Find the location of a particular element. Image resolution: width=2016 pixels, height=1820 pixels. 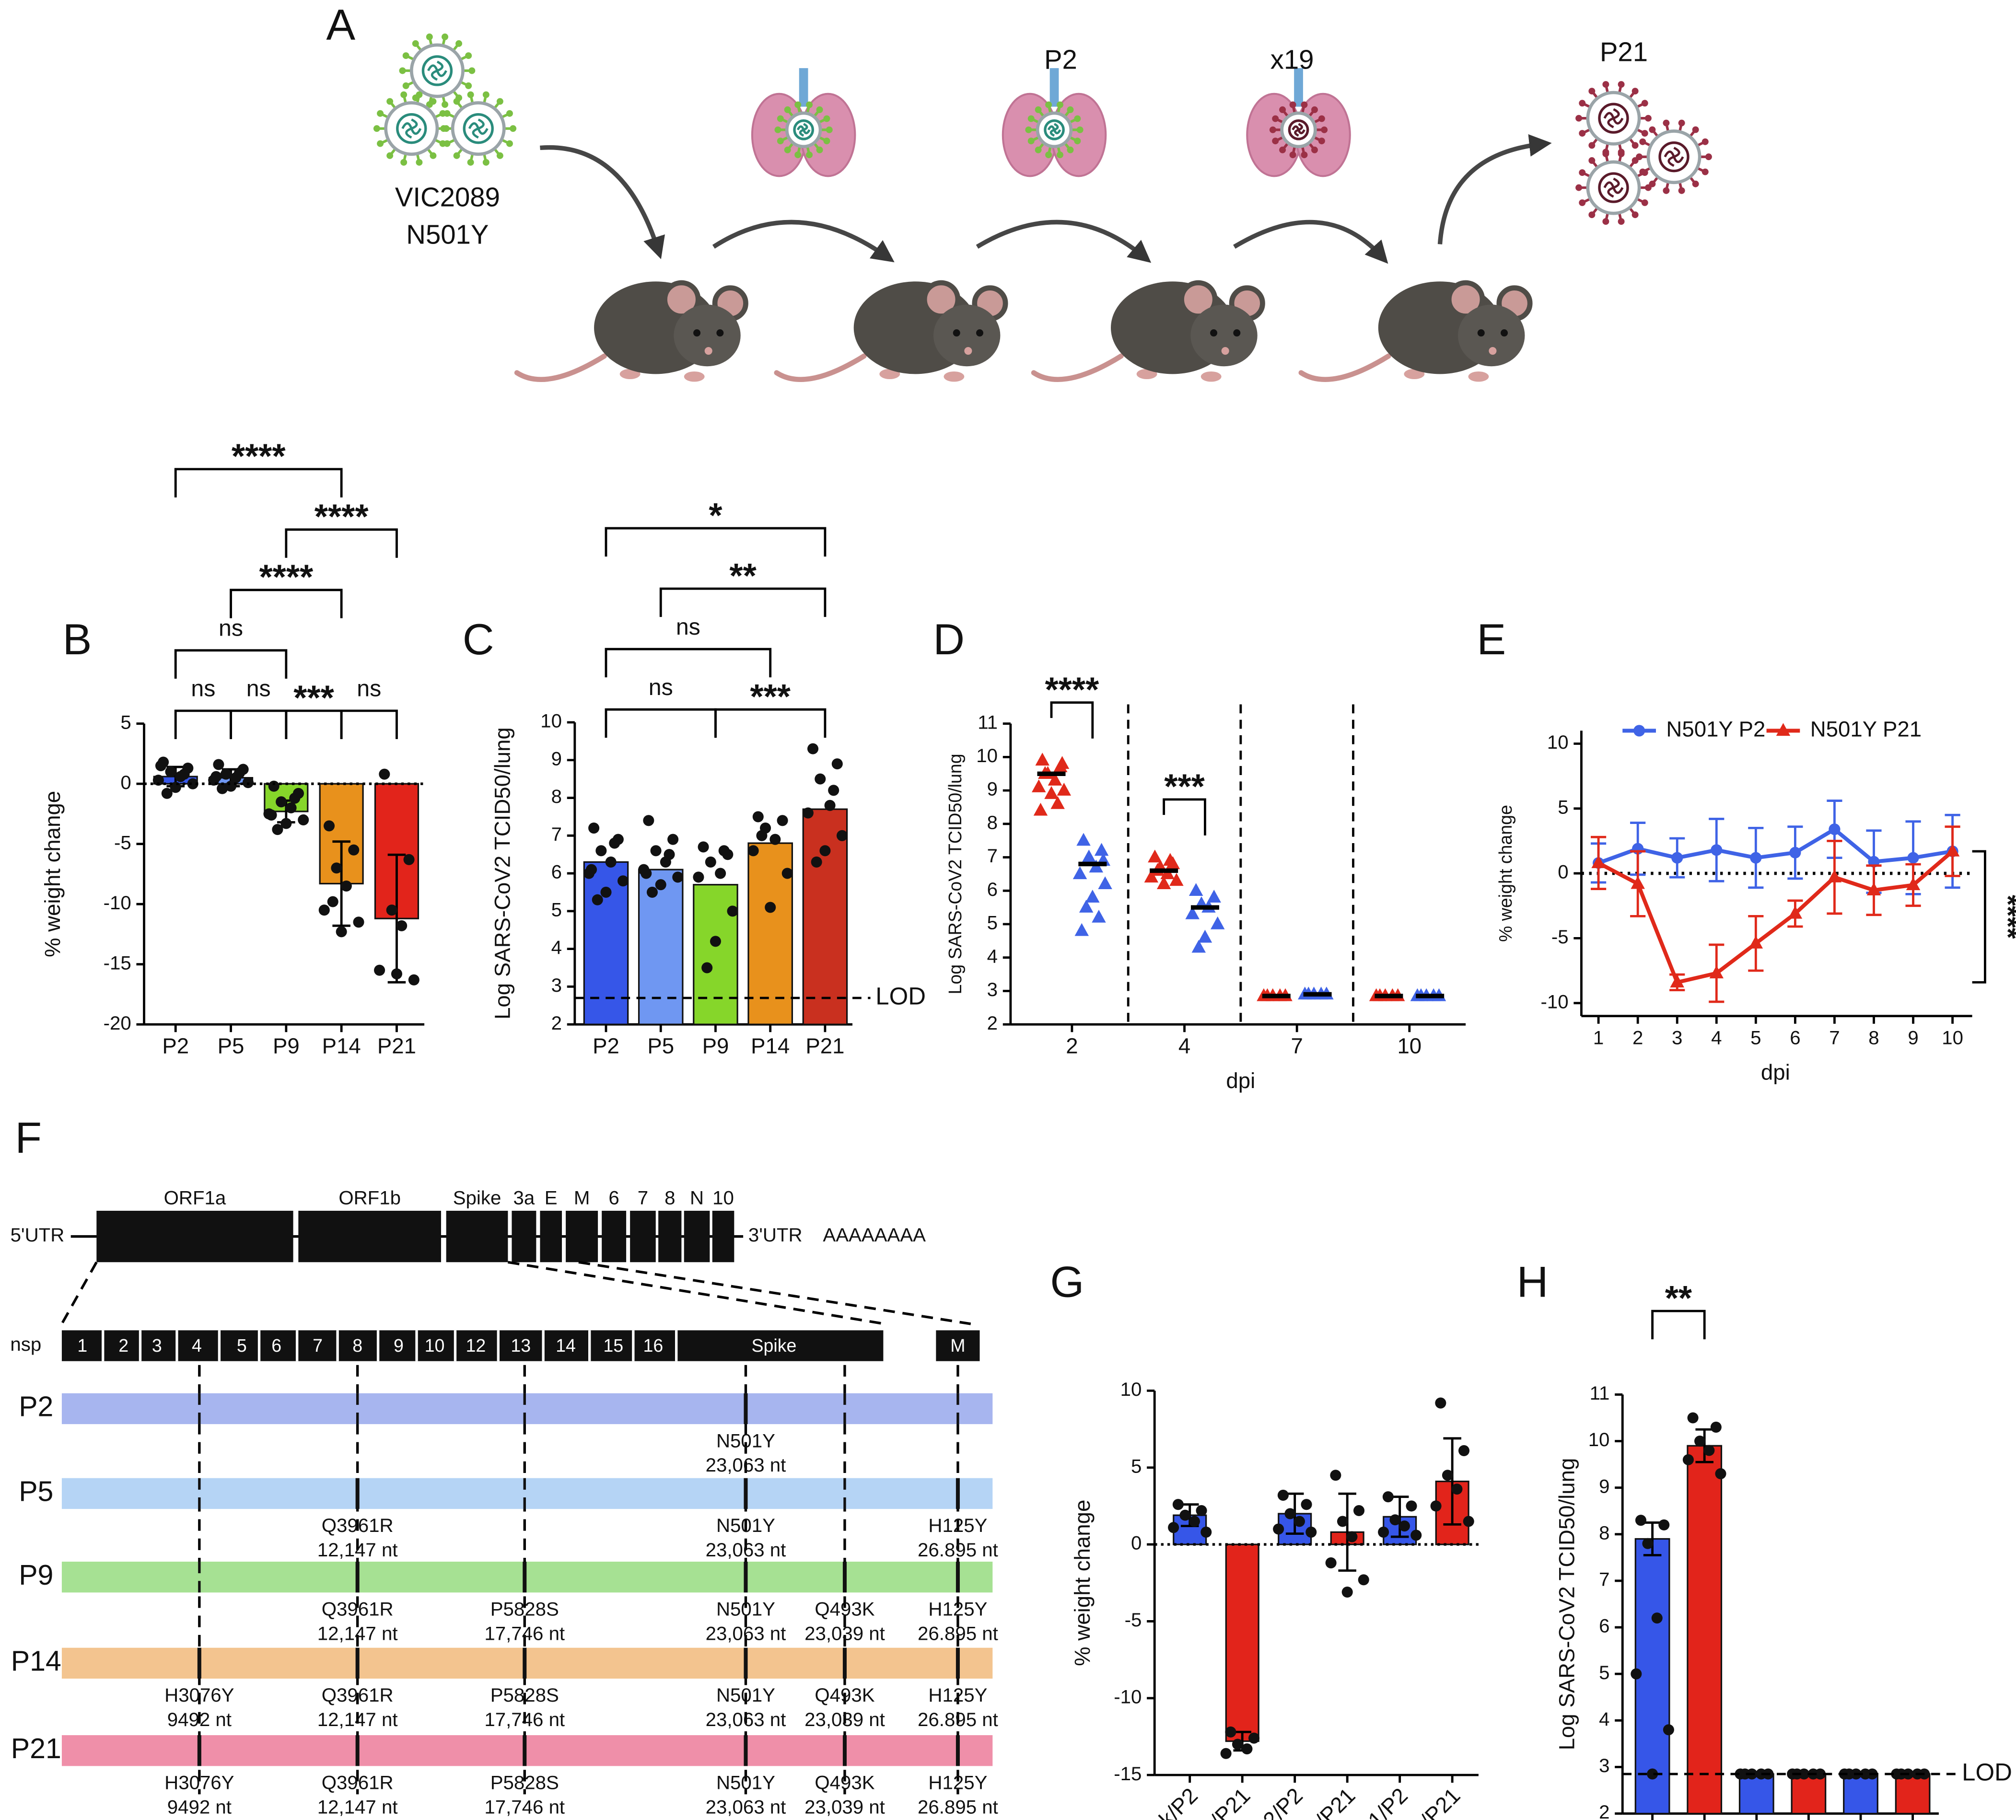

mutation-name: P5828S is located at coordinates (525, 1609).